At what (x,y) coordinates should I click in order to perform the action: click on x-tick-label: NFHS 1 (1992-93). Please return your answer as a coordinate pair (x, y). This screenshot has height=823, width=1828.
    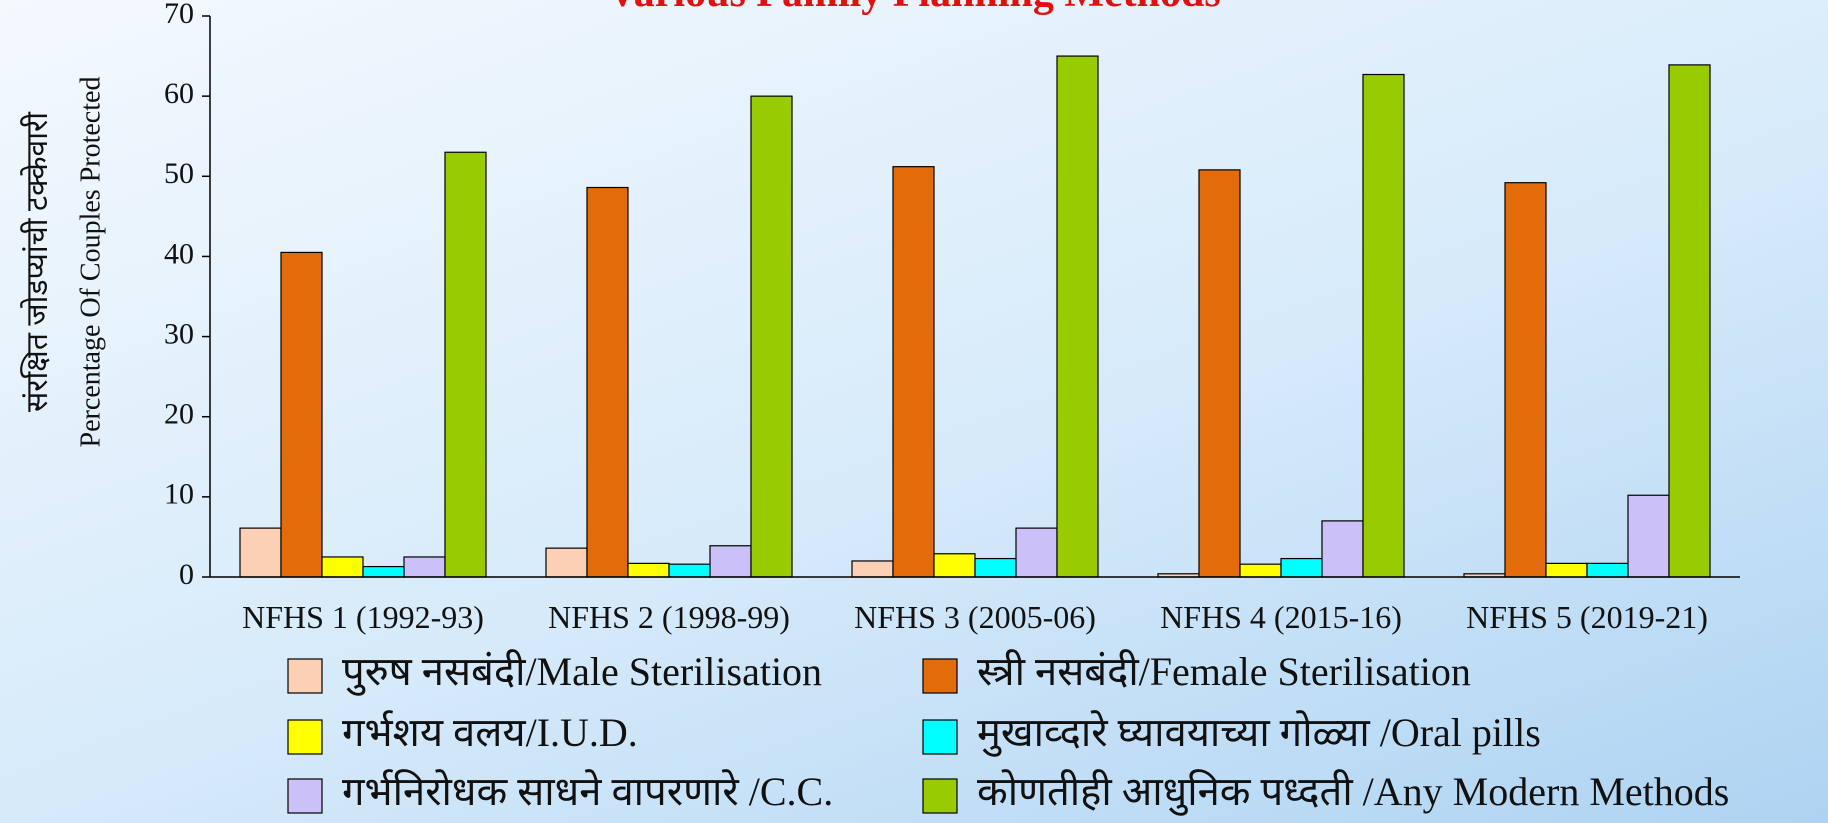
    Looking at the image, I should click on (363, 617).